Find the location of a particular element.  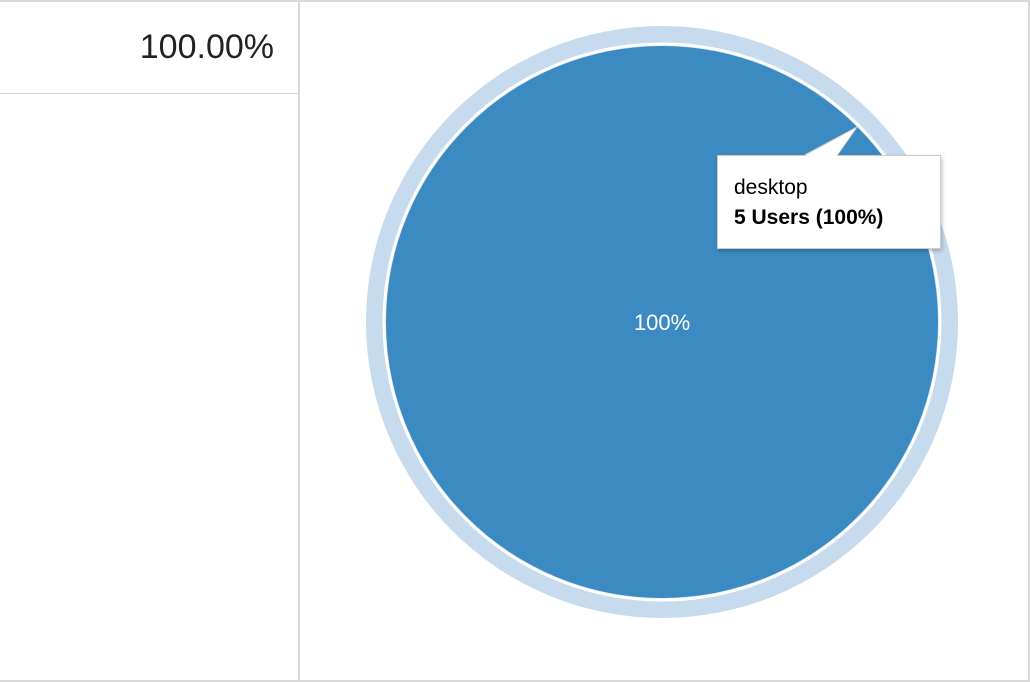

pie-slice-label: 100% is located at coordinates (662, 322).